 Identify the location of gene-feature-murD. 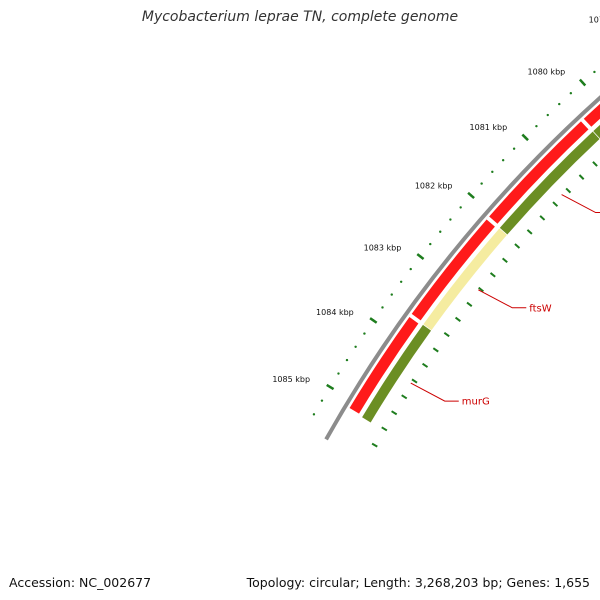
(549, 183).